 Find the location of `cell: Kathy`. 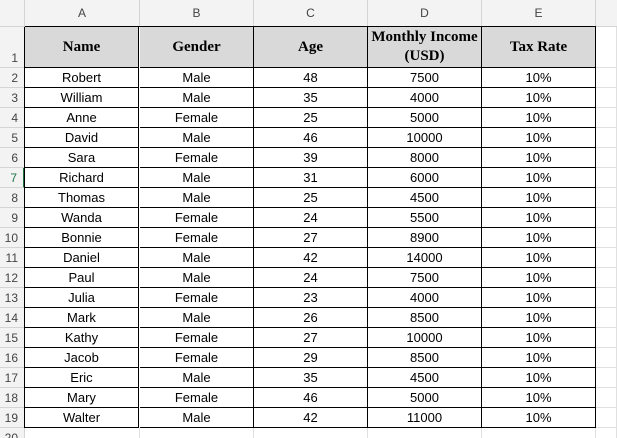

cell: Kathy is located at coordinates (82, 338).